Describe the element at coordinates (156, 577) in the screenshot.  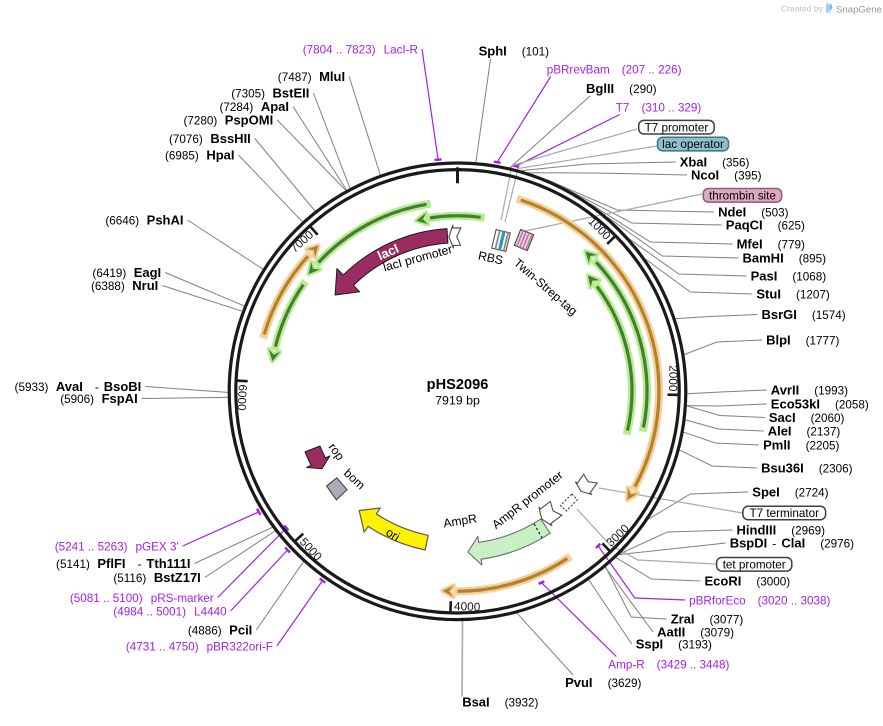
I see `svg-text: (5116)BstZ17I` at that location.